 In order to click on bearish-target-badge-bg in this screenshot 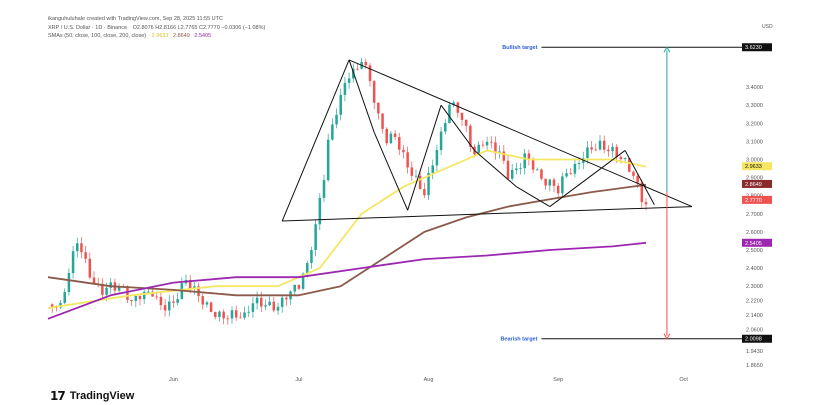, I will do `click(757, 338)`.